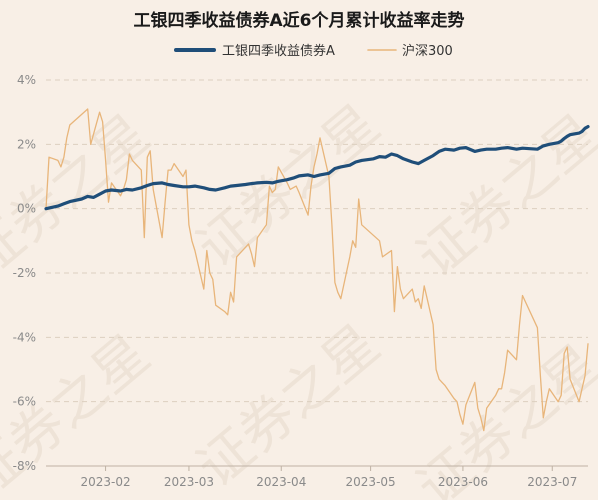 The image size is (598, 500). Describe the element at coordinates (105, 482) in the screenshot. I see `x-tick-label: 2023-02` at that location.